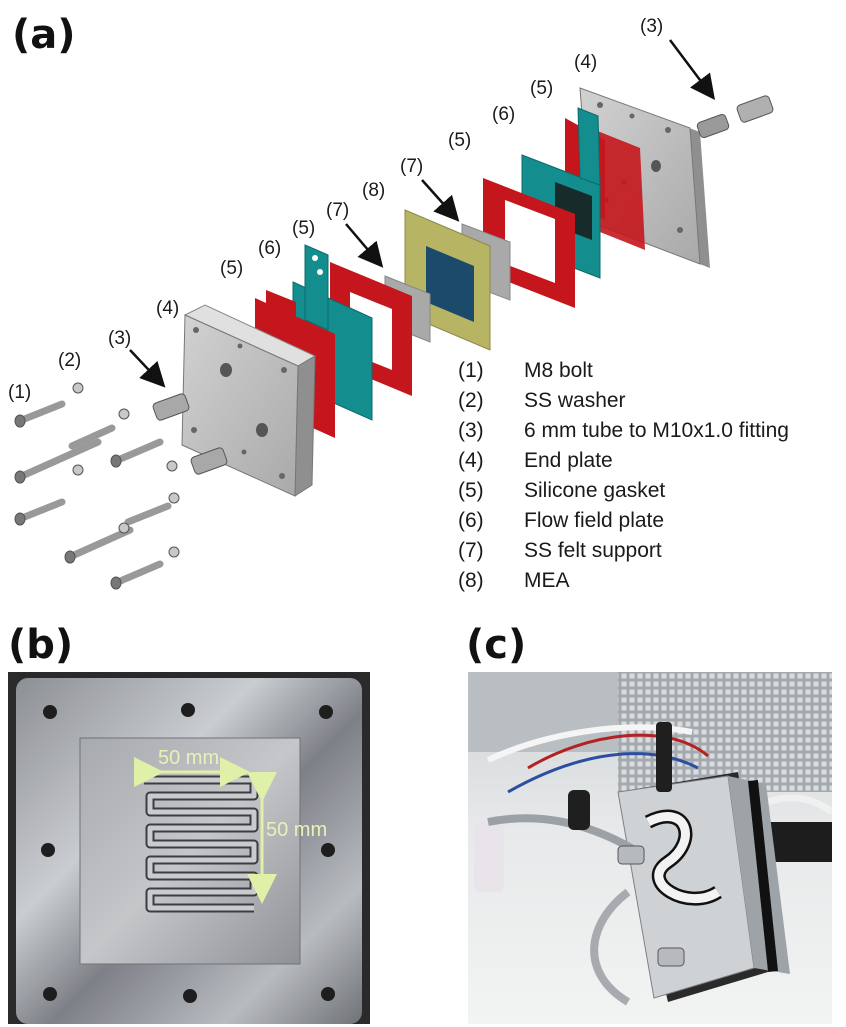 Image resolution: width=846 pixels, height=1027 pixels. Describe the element at coordinates (656, 430) in the screenshot. I see `legend-label: 6 mm tube to M10x1.0 fitting` at that location.